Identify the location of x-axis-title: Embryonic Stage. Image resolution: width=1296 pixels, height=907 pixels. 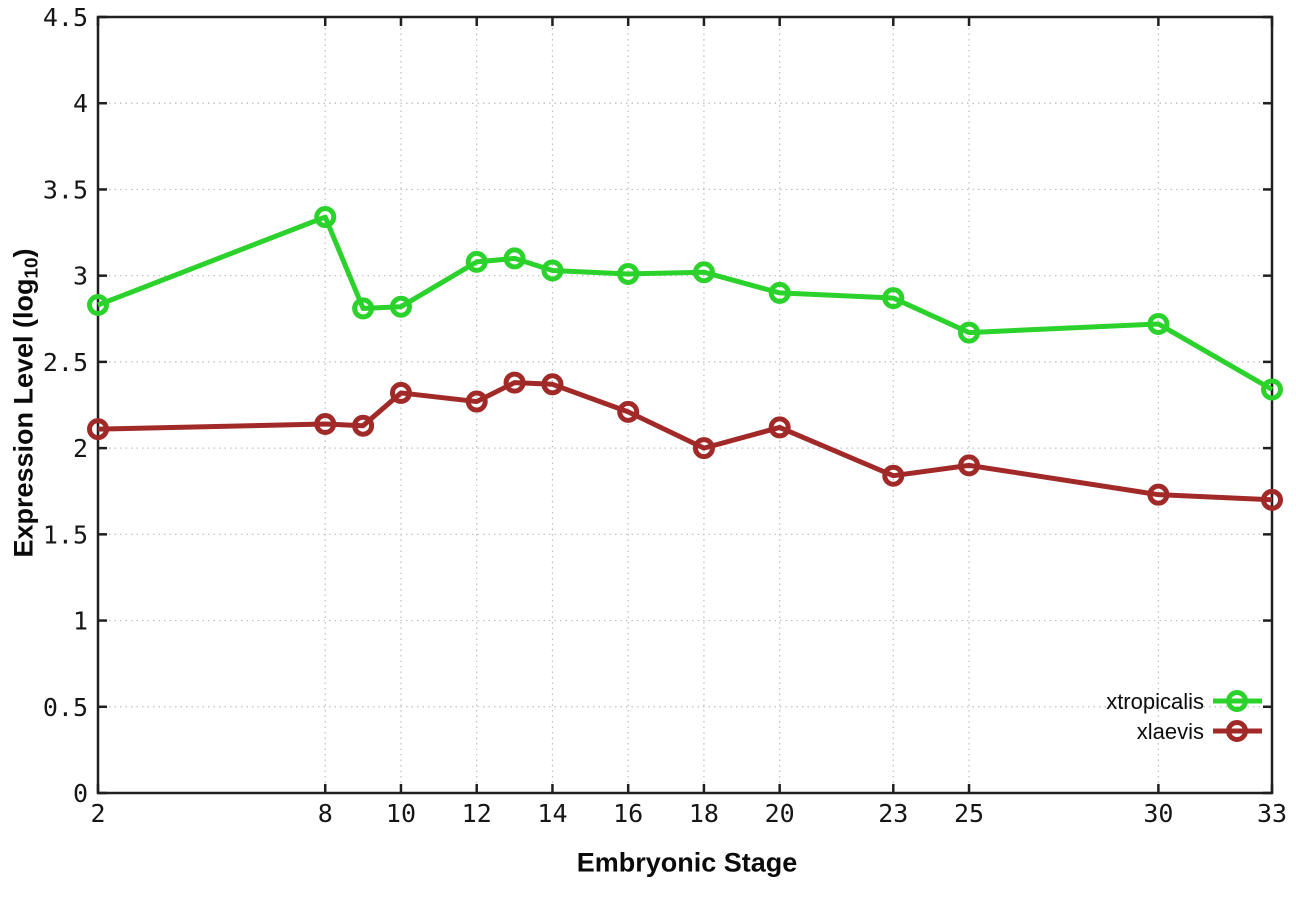
(687, 862).